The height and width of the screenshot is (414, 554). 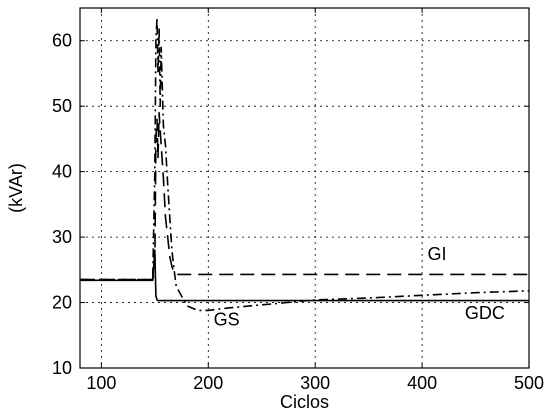 What do you see at coordinates (529, 383) in the screenshot?
I see `x-tick-label: 500` at bounding box center [529, 383].